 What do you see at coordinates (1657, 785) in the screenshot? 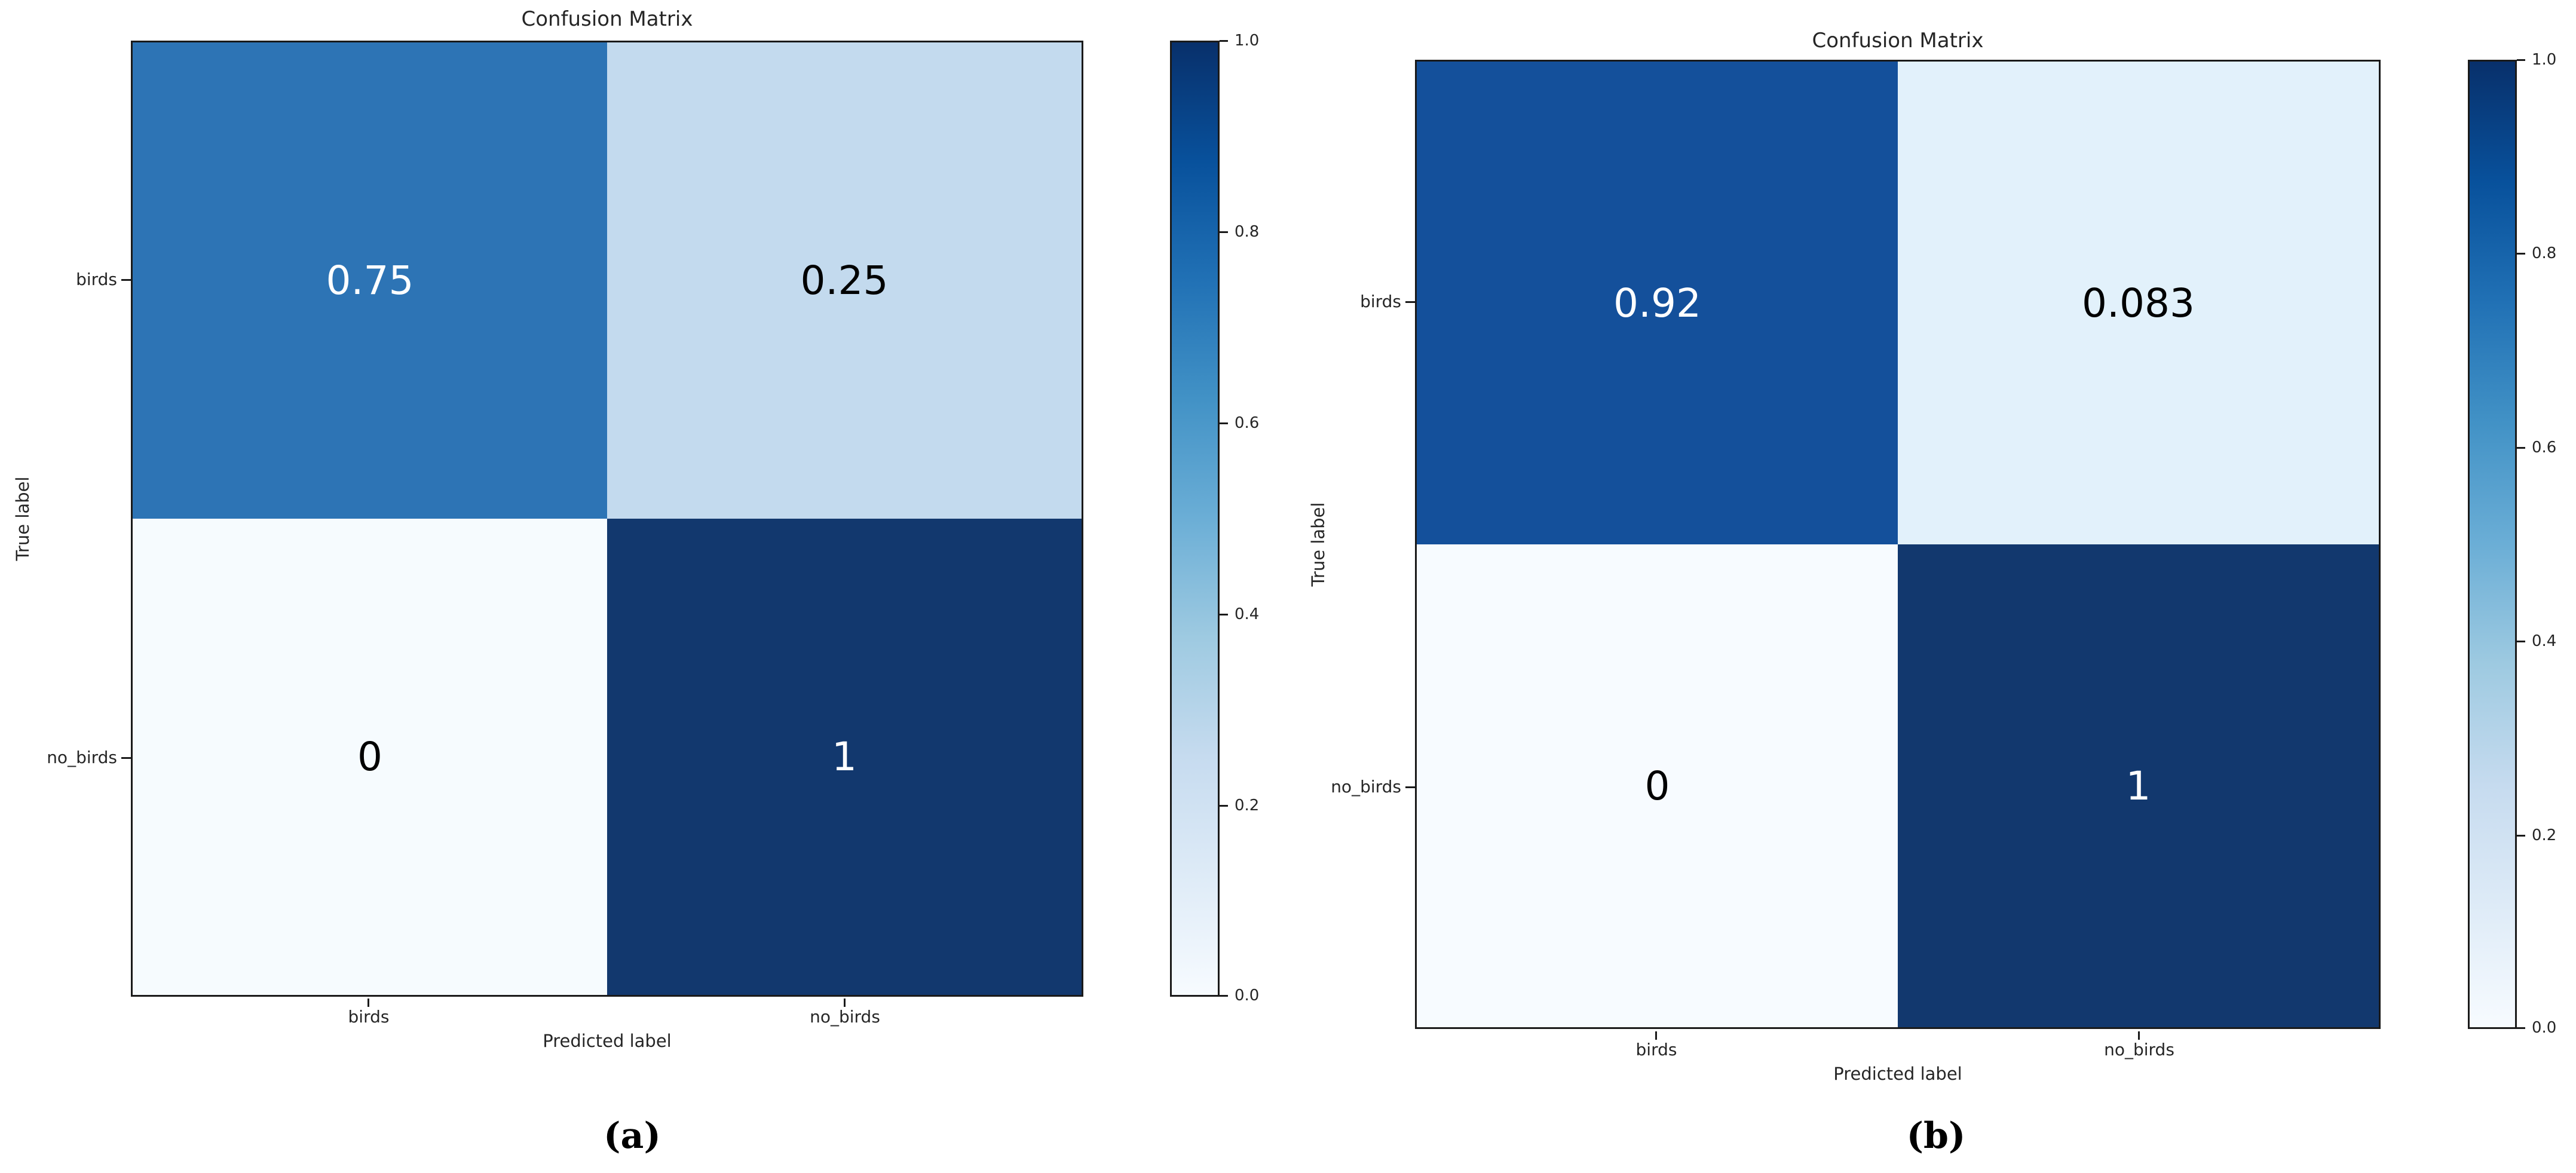
I see `heatmap-cell-b-nobirds-birds: 0` at bounding box center [1657, 785].